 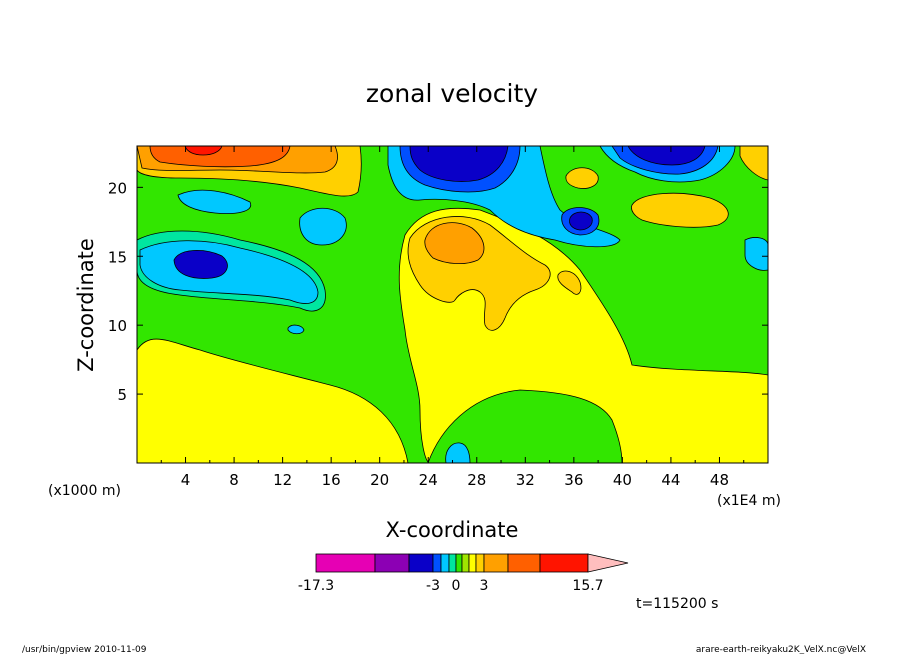 What do you see at coordinates (587, 586) in the screenshot?
I see `colorbar-label: 15.7` at bounding box center [587, 586].